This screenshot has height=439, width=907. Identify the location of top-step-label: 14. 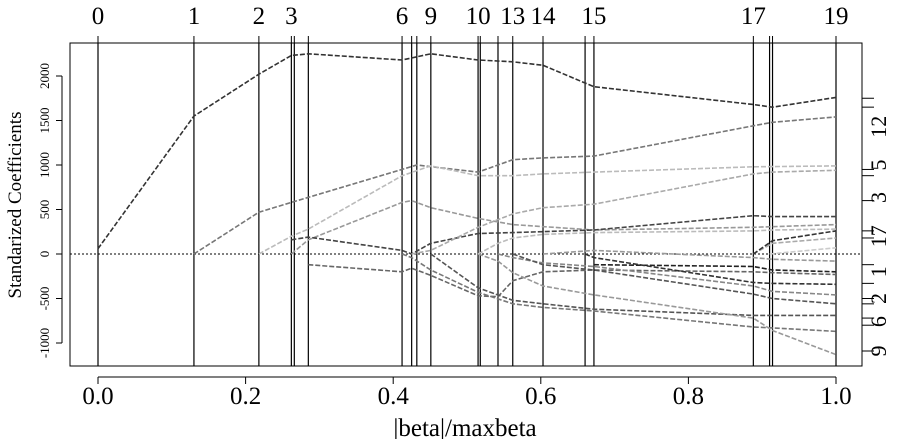
(544, 16).